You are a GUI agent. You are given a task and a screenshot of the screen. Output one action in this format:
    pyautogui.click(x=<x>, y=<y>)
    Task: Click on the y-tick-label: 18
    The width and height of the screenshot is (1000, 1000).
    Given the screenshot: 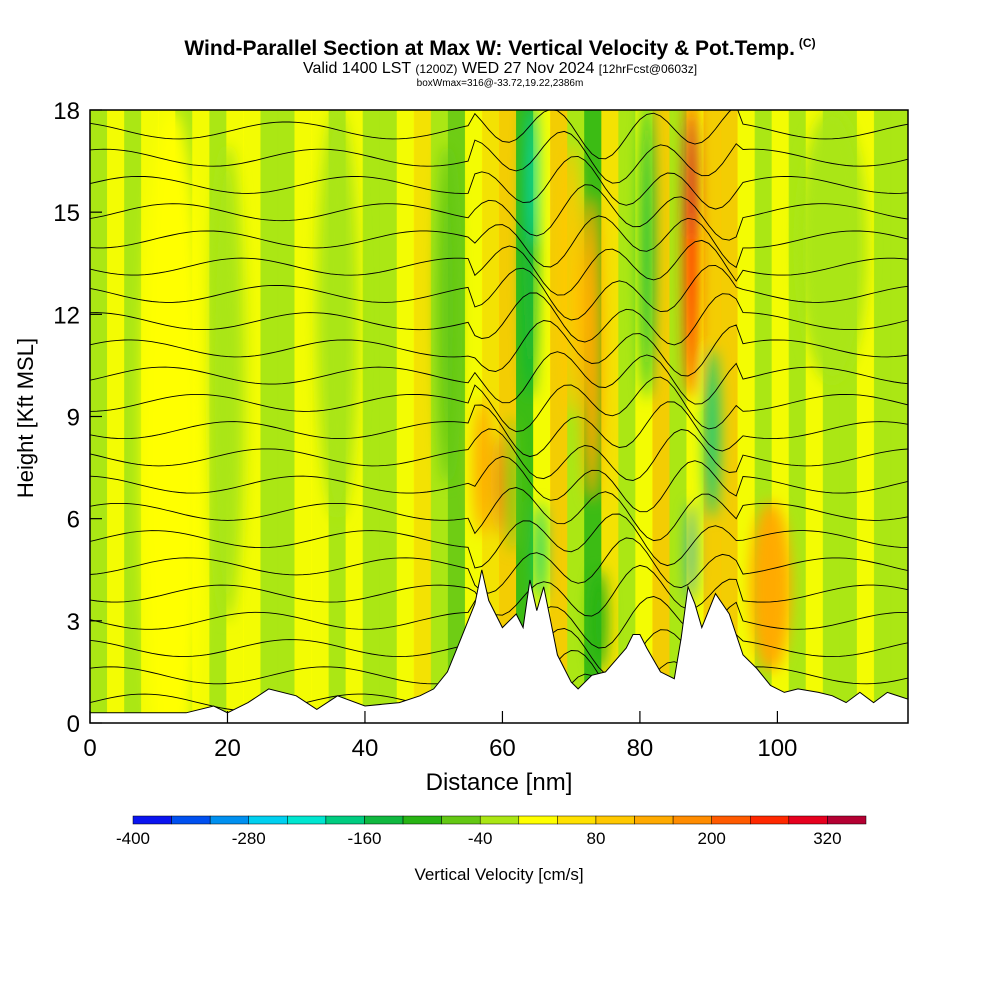 What is the action you would take?
    pyautogui.click(x=66, y=111)
    